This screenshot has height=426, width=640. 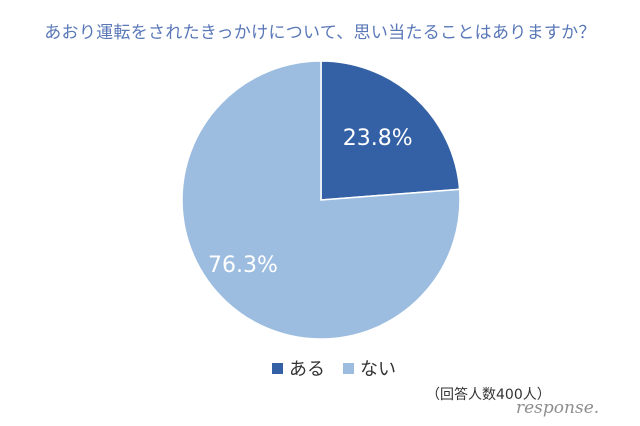 I want to click on chart-title: あおり運転をされたきっかけについて、思い当たることはありますか？, so click(x=320, y=33).